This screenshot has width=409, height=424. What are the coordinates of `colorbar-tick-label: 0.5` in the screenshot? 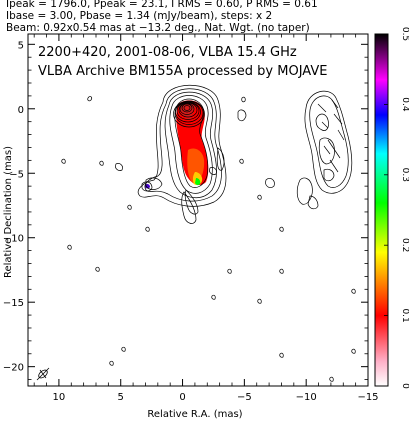 It's located at (404, 34).